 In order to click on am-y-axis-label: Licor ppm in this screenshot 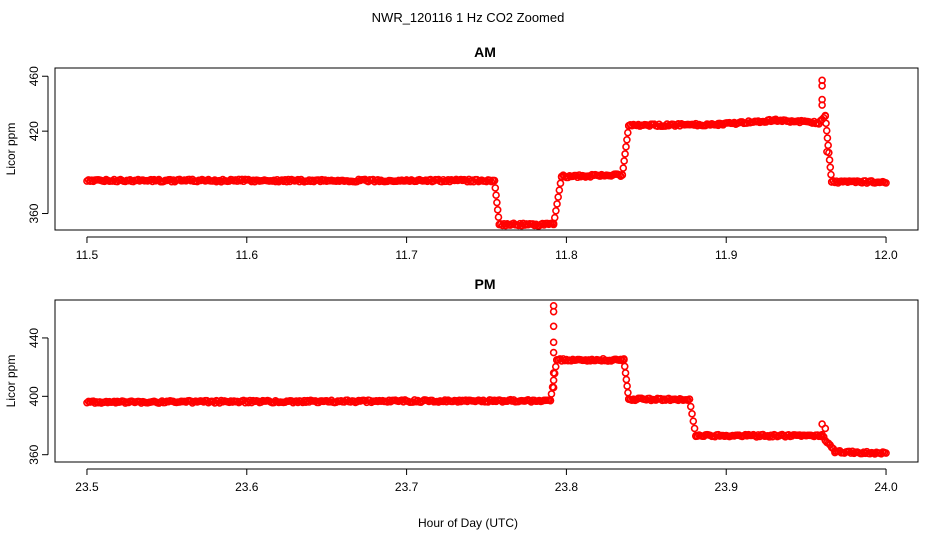, I will do `click(11, 149)`.